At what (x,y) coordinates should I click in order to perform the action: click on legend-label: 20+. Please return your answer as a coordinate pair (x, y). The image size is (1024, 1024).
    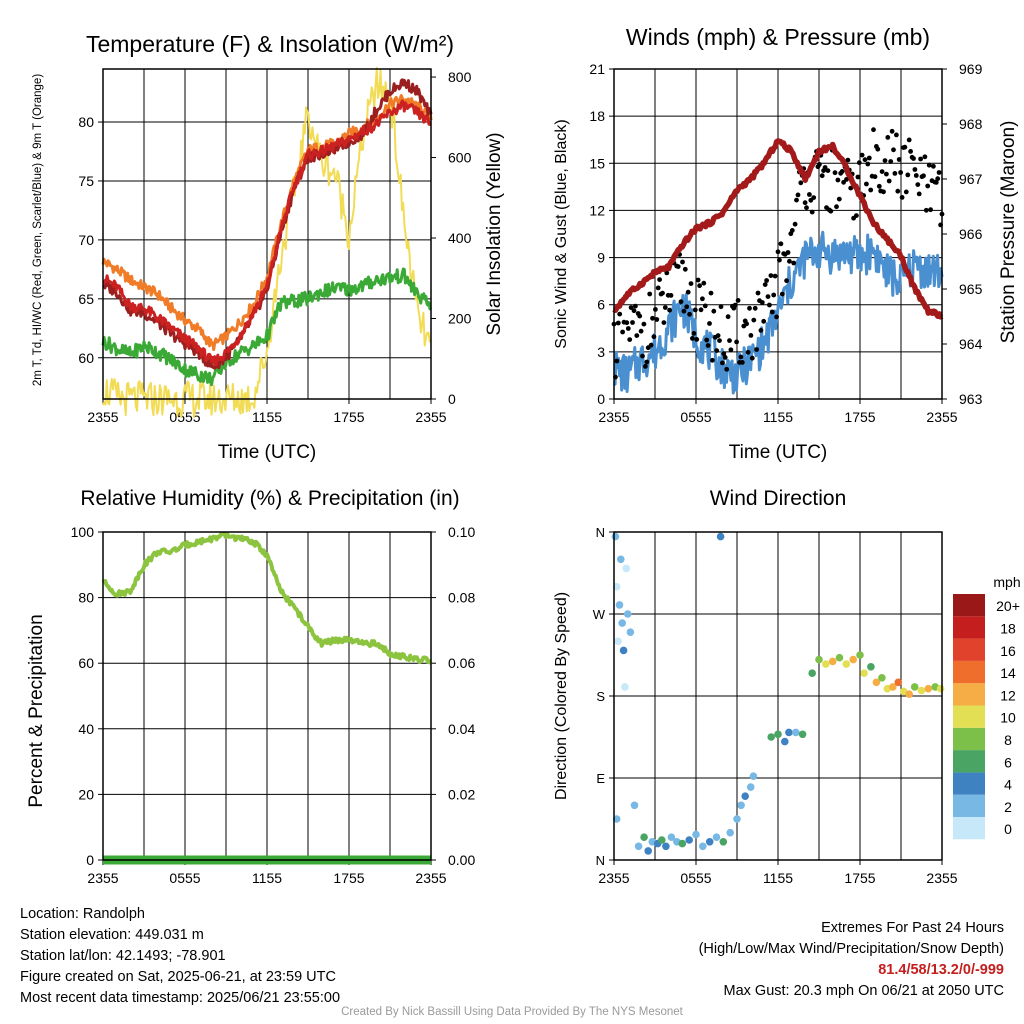
    Looking at the image, I should click on (1008, 606).